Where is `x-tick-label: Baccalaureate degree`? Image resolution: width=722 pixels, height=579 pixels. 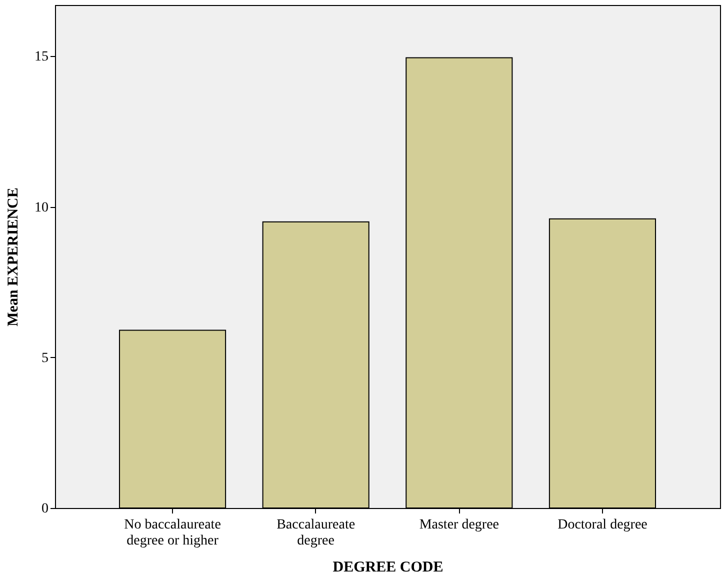
x-tick-label: Baccalaureate degree is located at coordinates (316, 533).